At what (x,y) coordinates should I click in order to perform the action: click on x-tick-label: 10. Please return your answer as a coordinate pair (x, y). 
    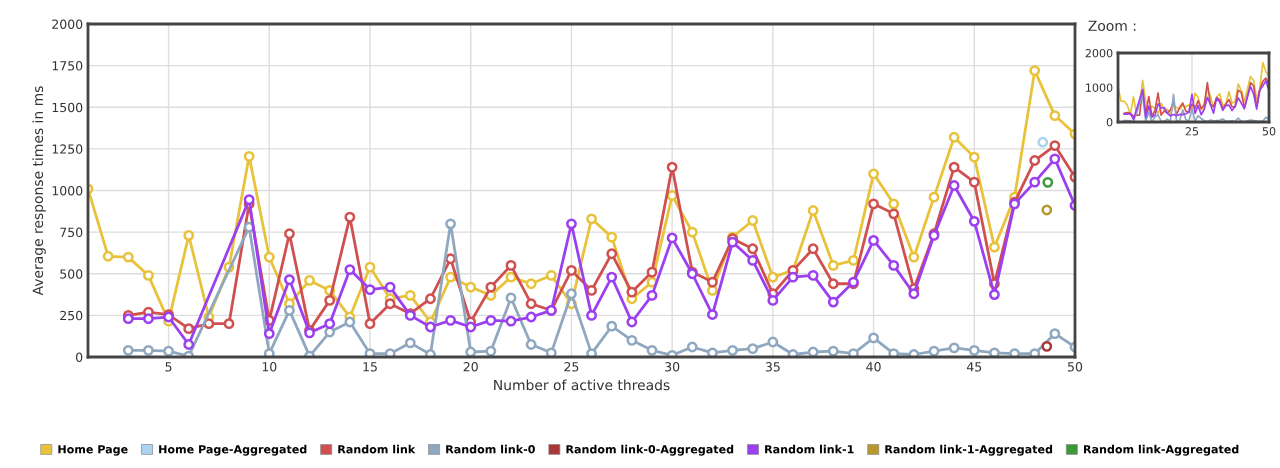
    Looking at the image, I should click on (269, 367).